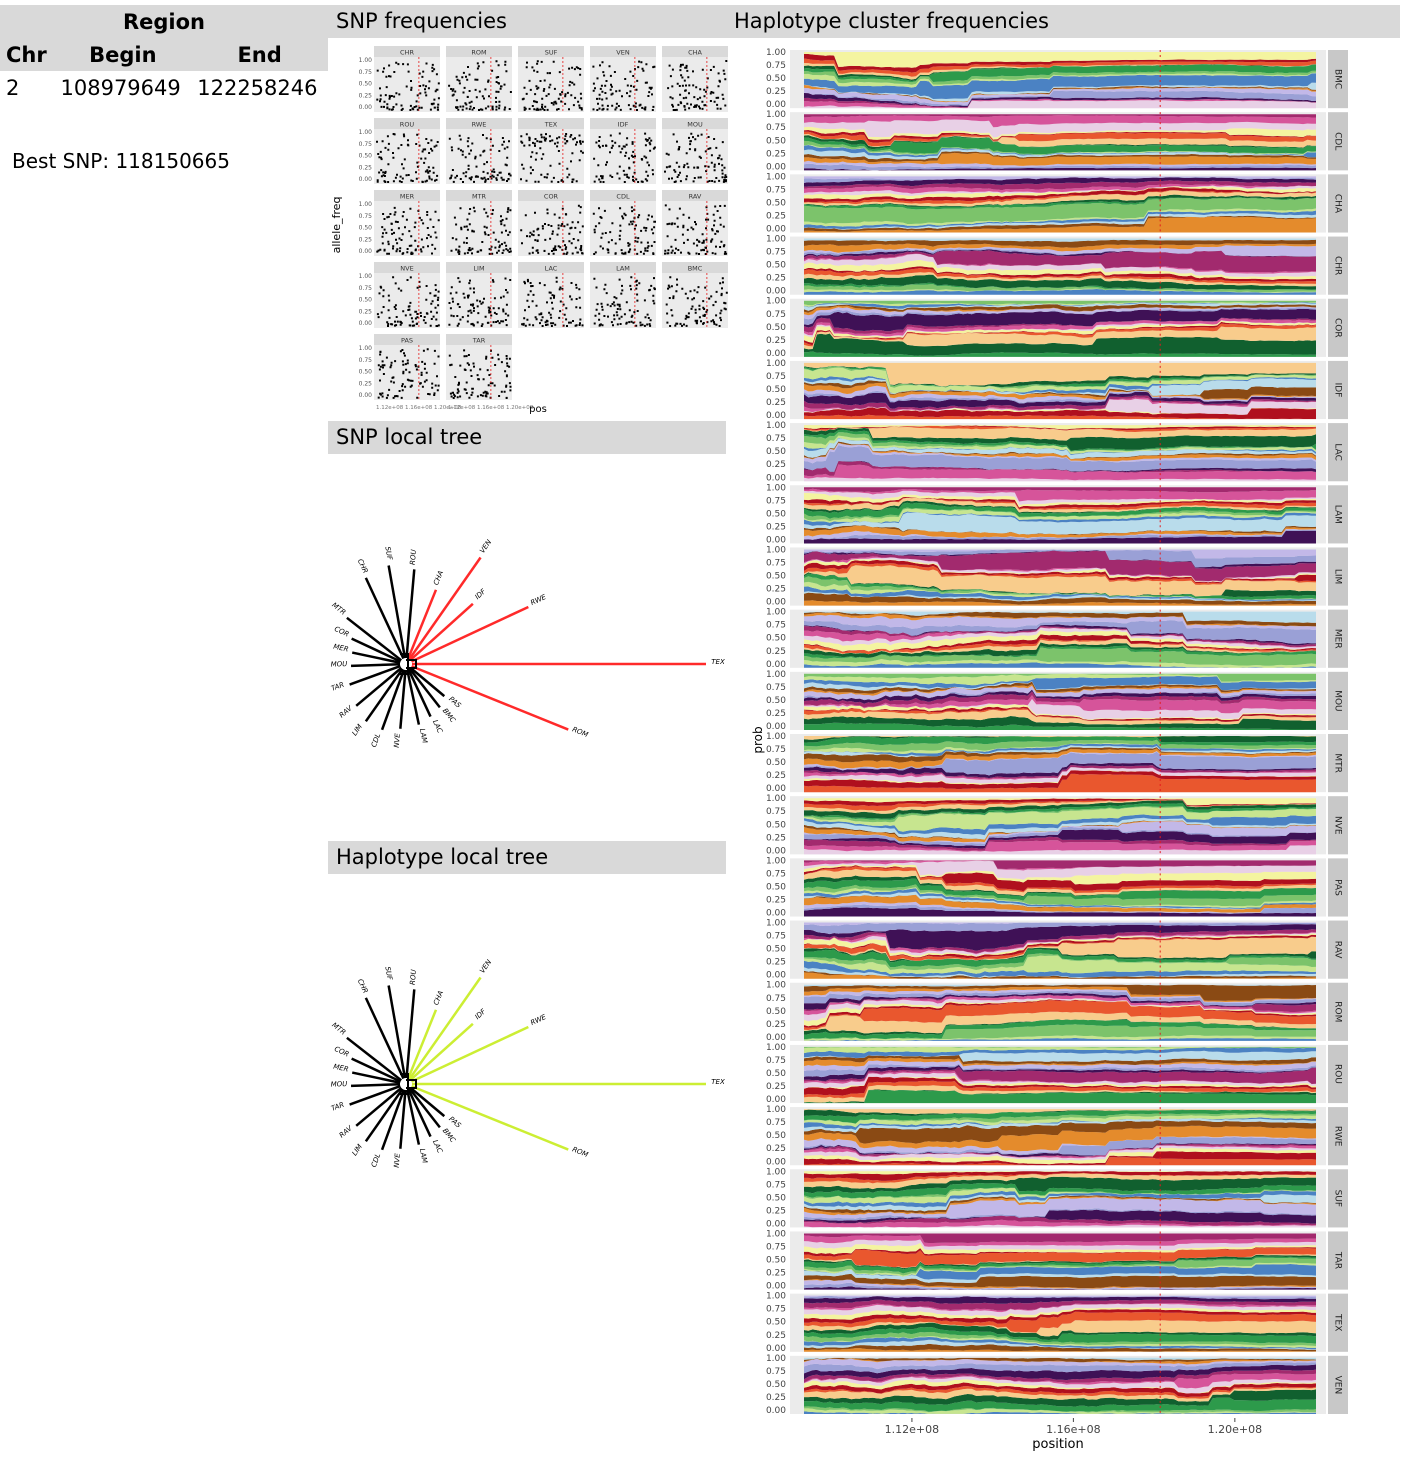 The width and height of the screenshot is (1405, 1470). Describe the element at coordinates (481, 1014) in the screenshot. I see `tree-leaf-label: IDF` at that location.